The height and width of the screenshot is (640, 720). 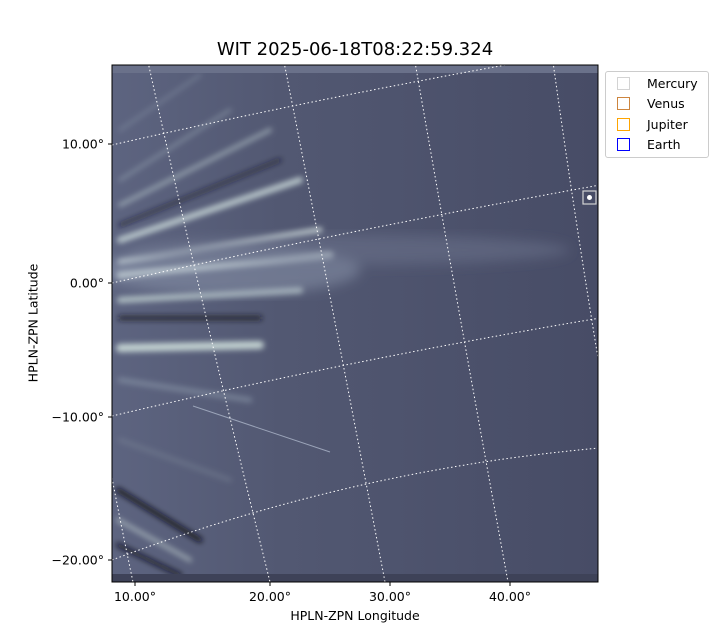 I want to click on x-tick-label: 20.00°, so click(x=270, y=596).